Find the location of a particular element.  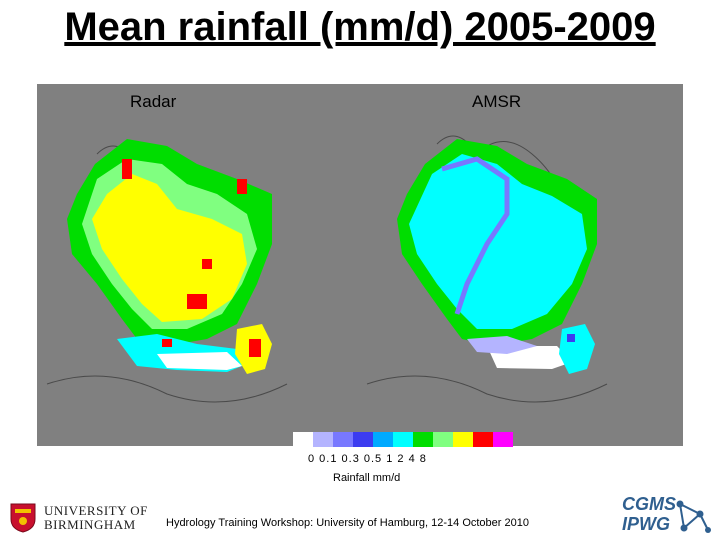

amsr-lavender-strip is located at coordinates (502, 345).